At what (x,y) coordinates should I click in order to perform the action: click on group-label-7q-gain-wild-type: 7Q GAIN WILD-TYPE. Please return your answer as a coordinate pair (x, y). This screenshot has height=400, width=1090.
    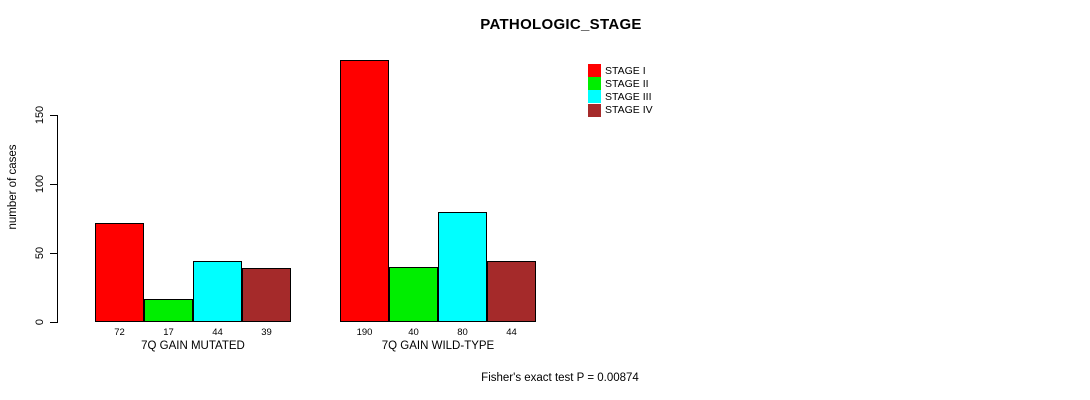
    Looking at the image, I should click on (438, 346).